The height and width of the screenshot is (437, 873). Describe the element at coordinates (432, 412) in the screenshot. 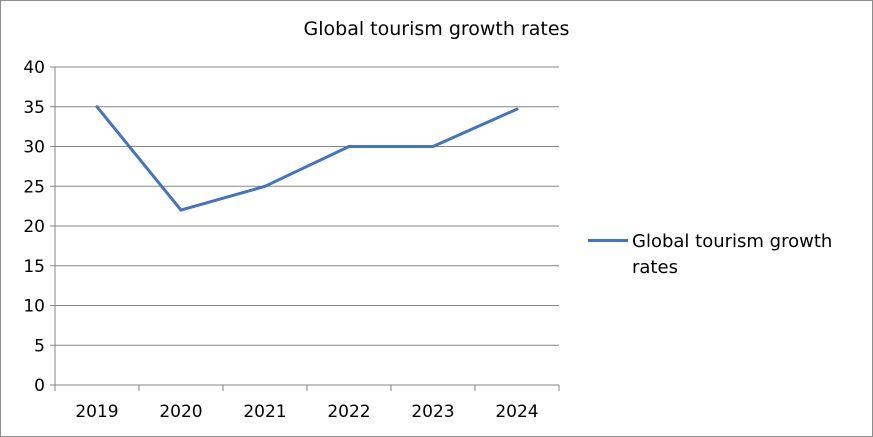

I see `x-tick-label: 2023` at that location.